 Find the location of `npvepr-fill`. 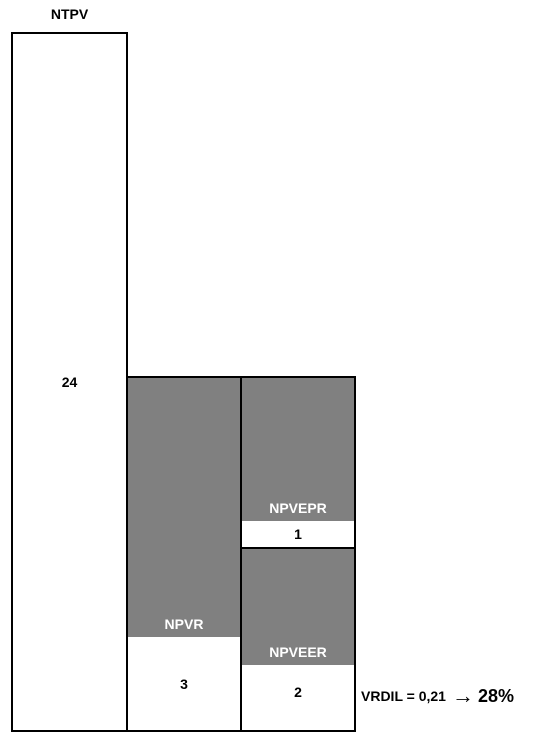

npvepr-fill is located at coordinates (298, 449).